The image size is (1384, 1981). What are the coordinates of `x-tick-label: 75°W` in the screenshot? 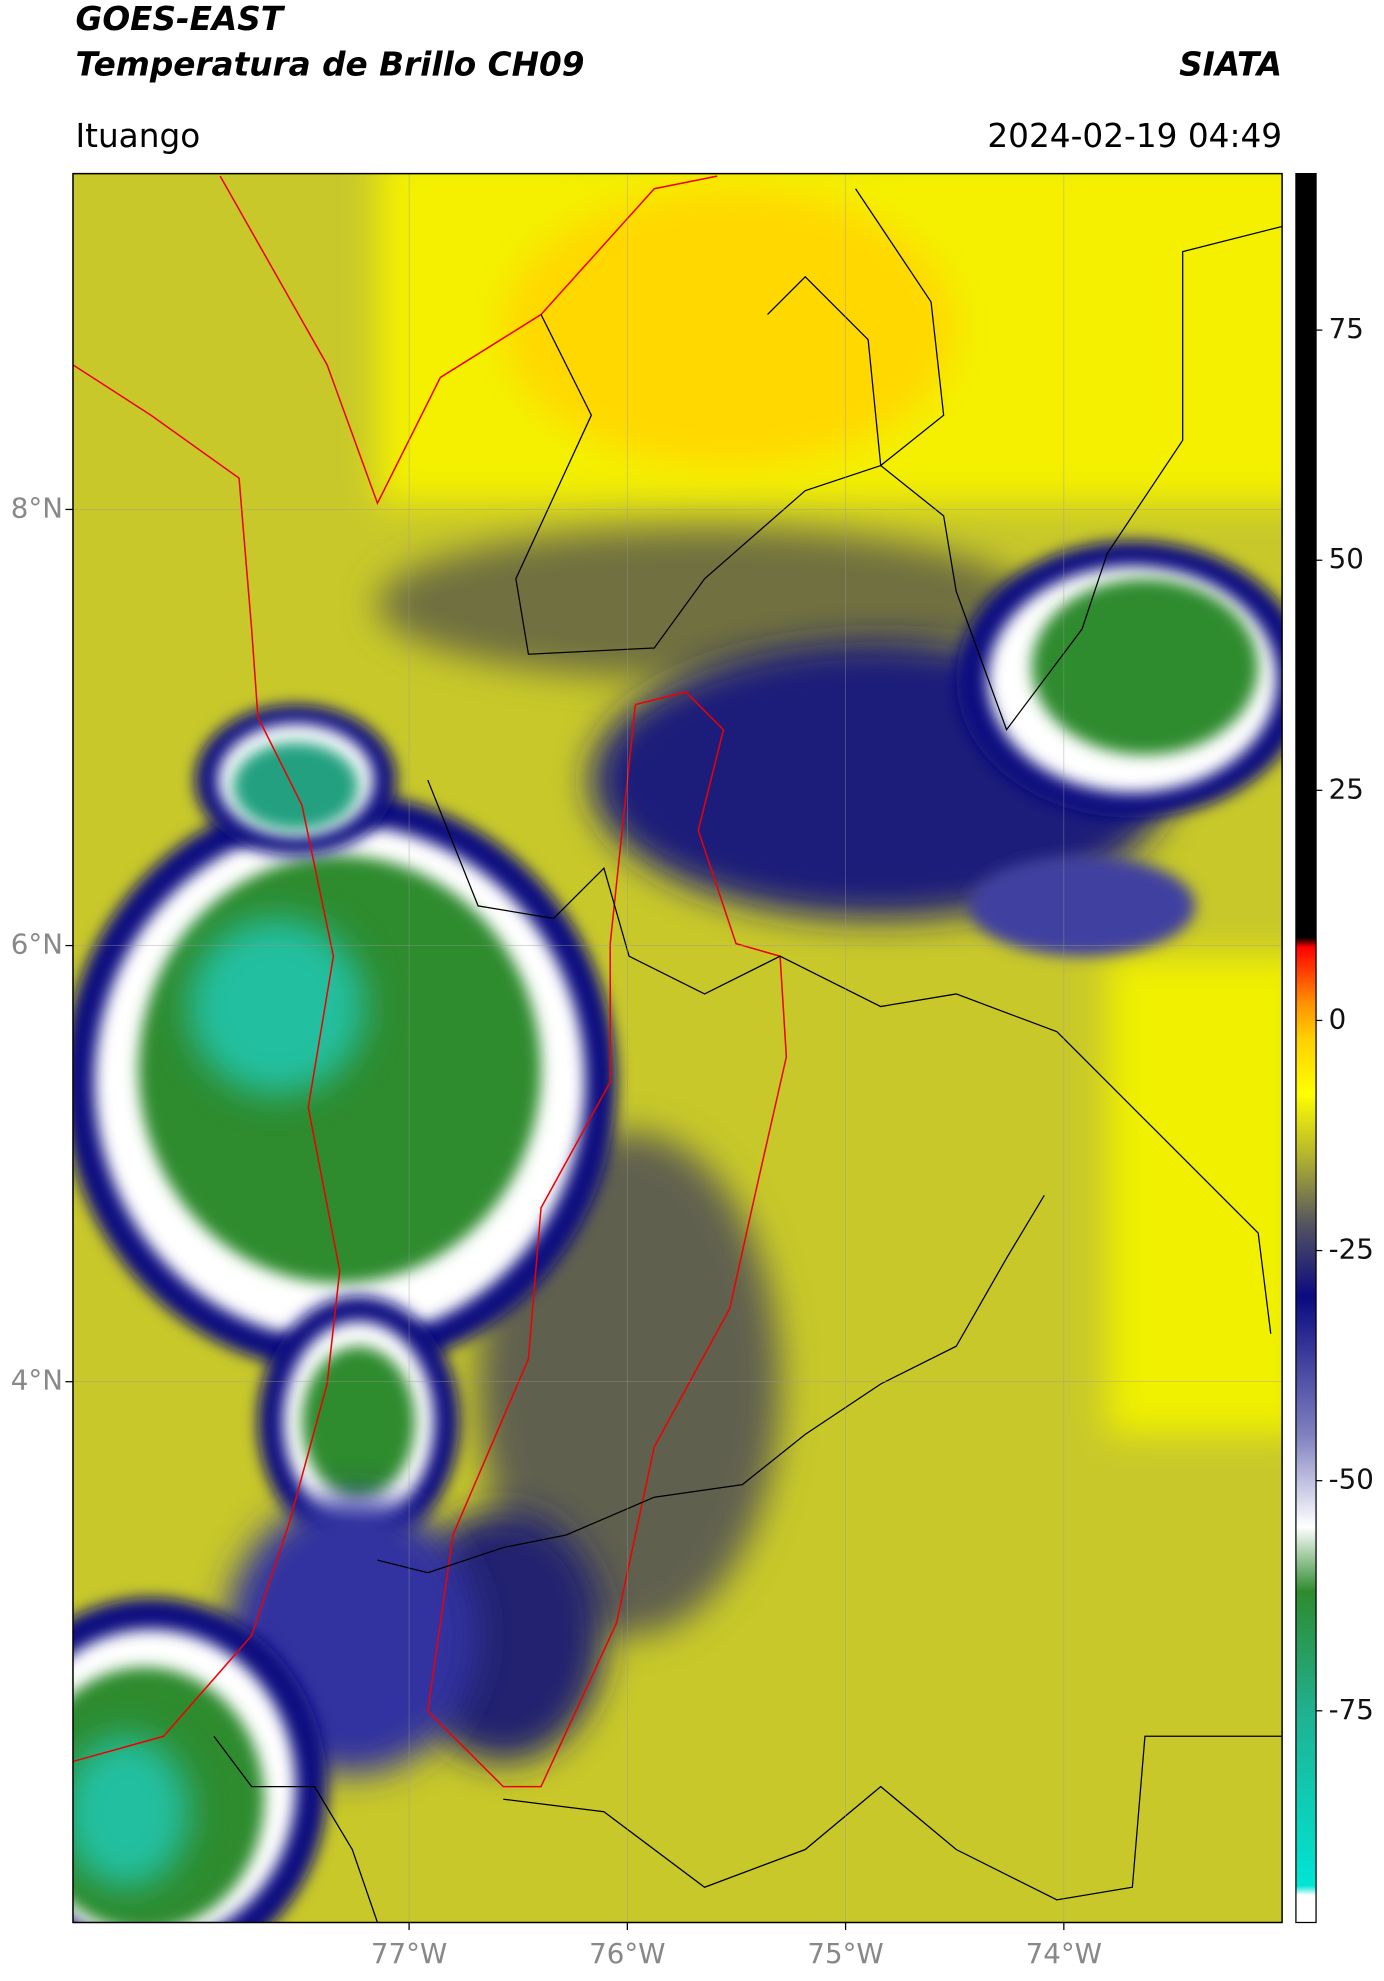 It's located at (845, 1953).